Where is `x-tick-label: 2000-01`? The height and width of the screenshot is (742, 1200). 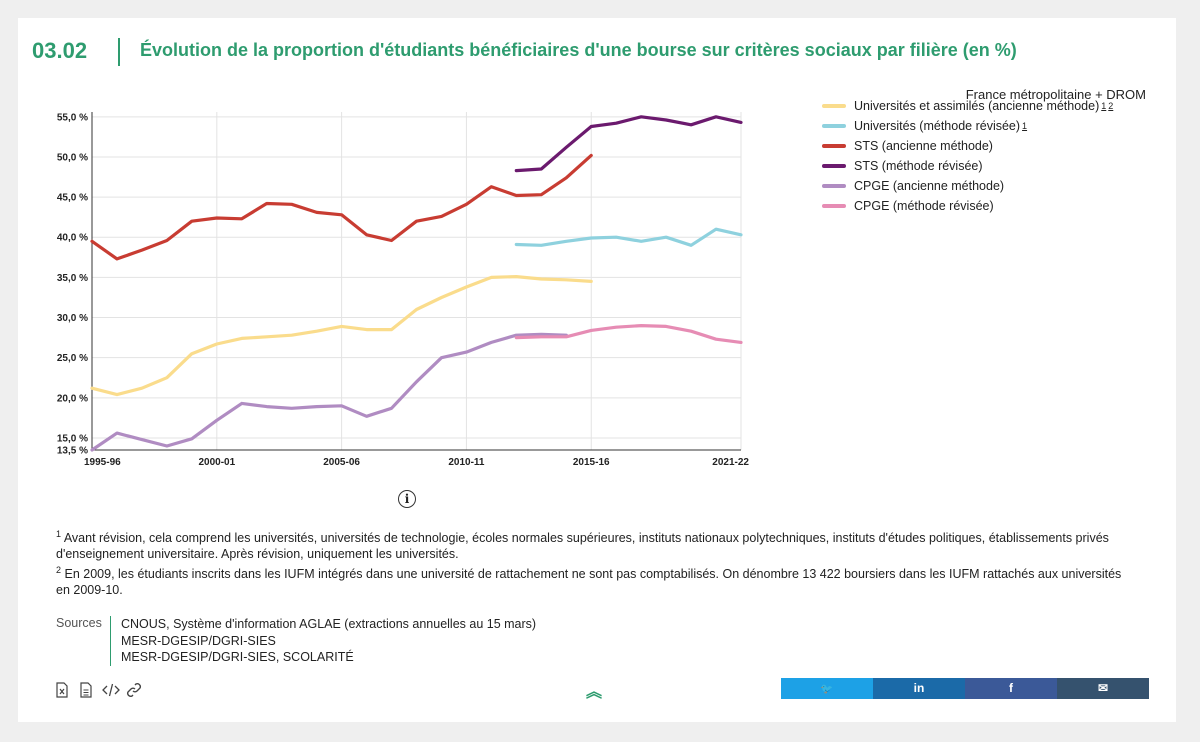 x-tick-label: 2000-01 is located at coordinates (216, 462).